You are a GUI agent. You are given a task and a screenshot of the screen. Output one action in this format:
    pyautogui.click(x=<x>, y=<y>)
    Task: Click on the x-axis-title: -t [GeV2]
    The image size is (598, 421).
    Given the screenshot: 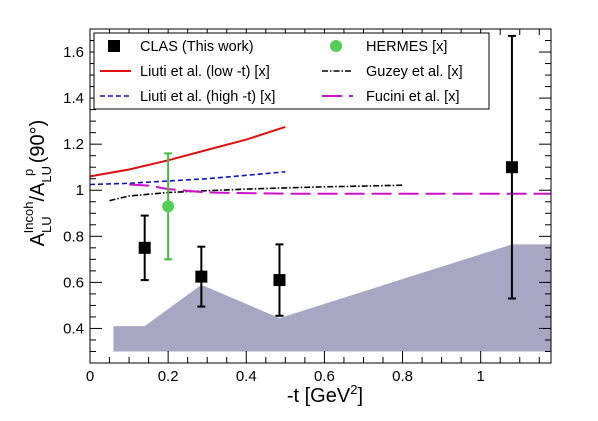 What is the action you would take?
    pyautogui.click(x=325, y=394)
    